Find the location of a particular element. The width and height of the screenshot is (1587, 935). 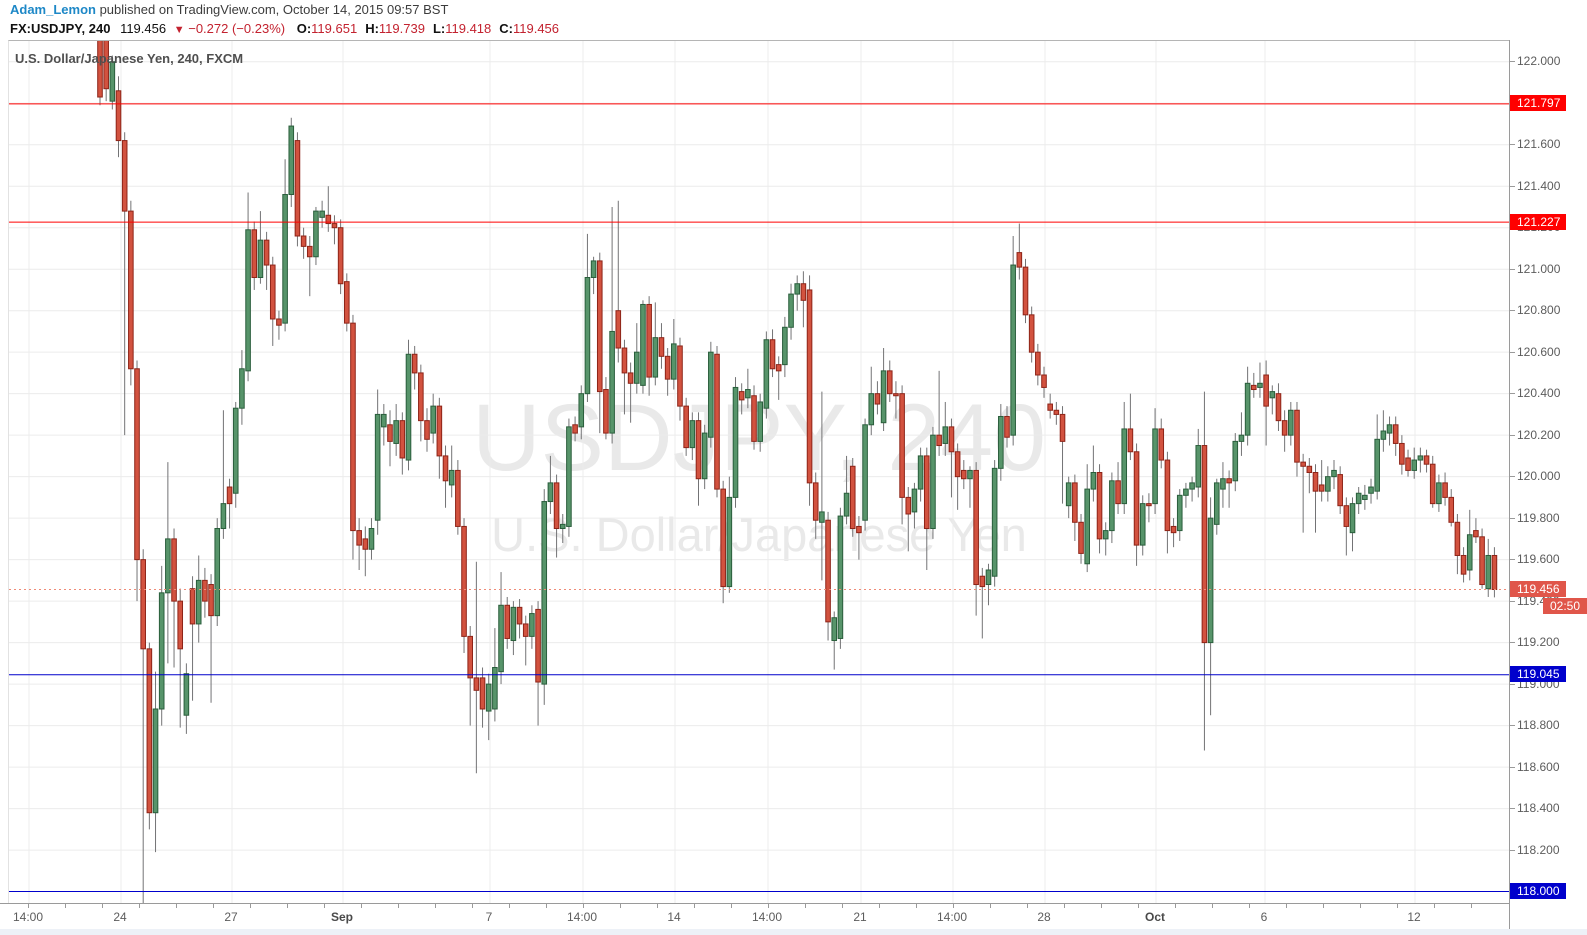

price-tick-label: 119.800 is located at coordinates (1538, 517).